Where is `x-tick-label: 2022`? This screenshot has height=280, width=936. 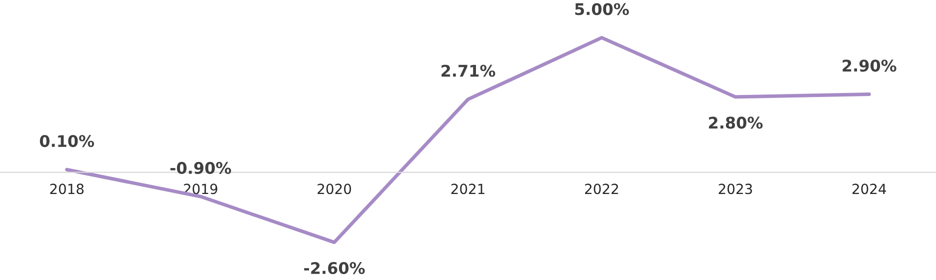 x-tick-label: 2022 is located at coordinates (601, 189).